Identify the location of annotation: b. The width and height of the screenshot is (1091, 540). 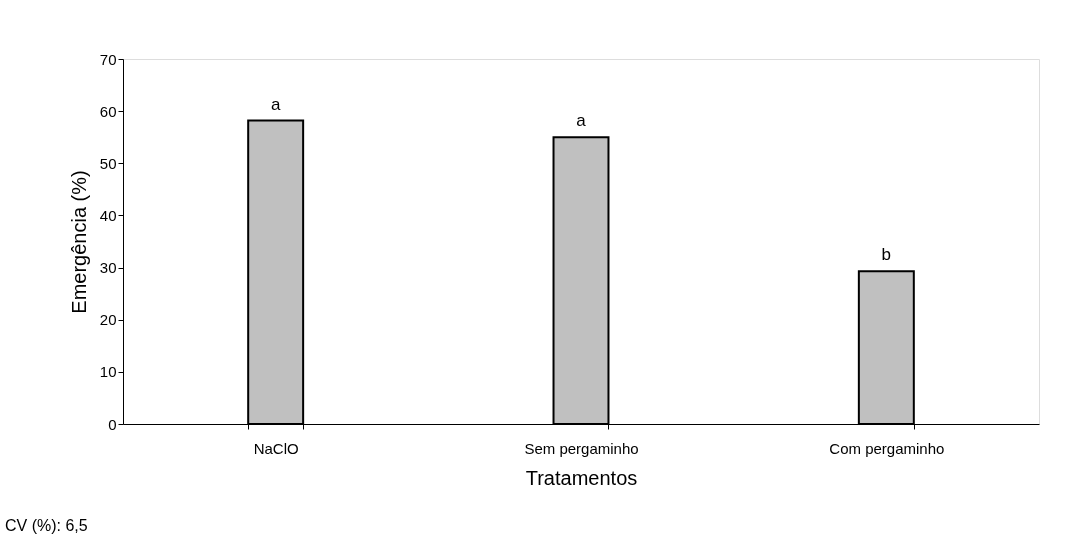
(886, 255).